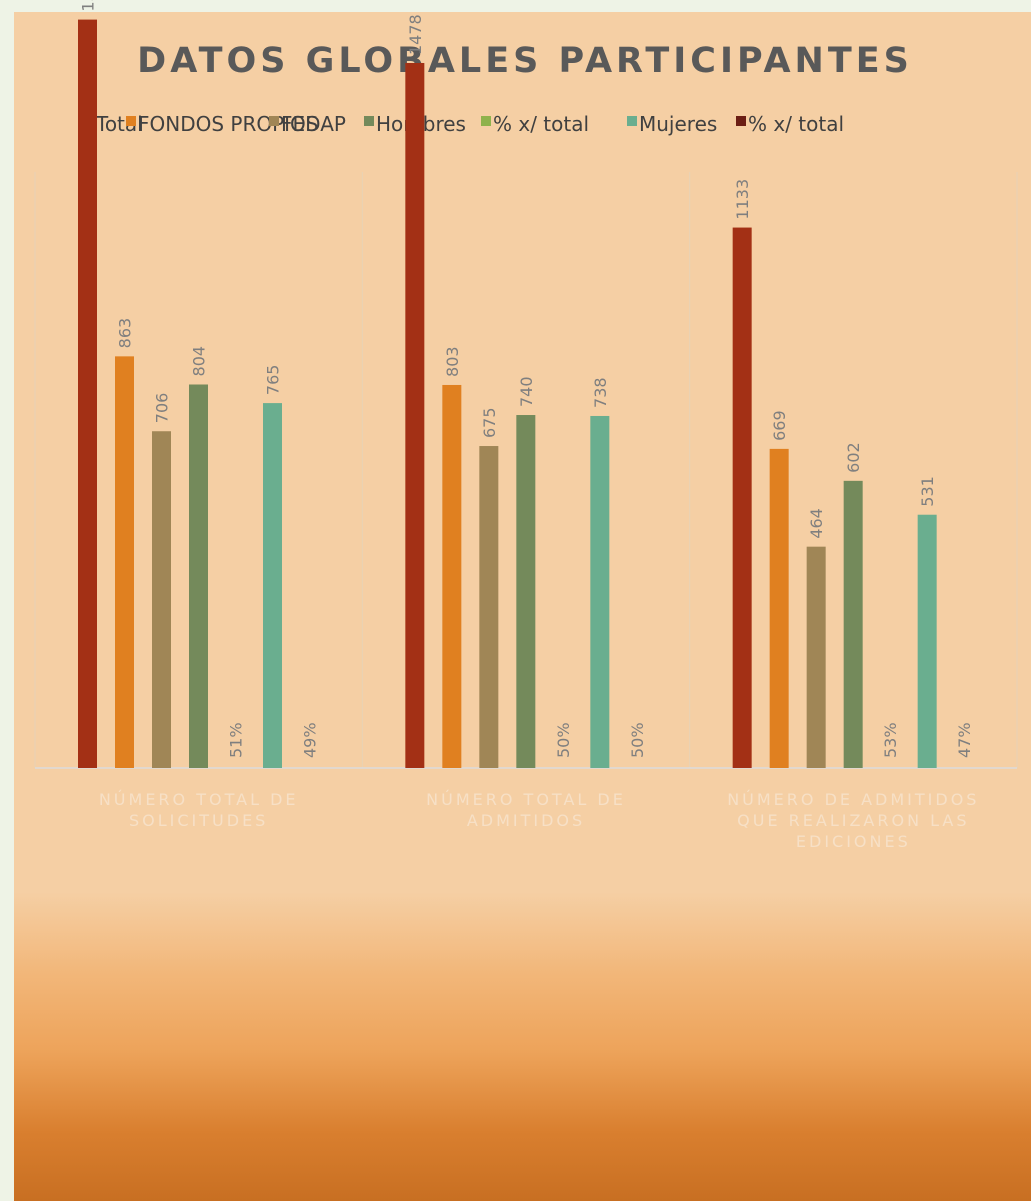  I want to click on data-label: 531, so click(927, 491).